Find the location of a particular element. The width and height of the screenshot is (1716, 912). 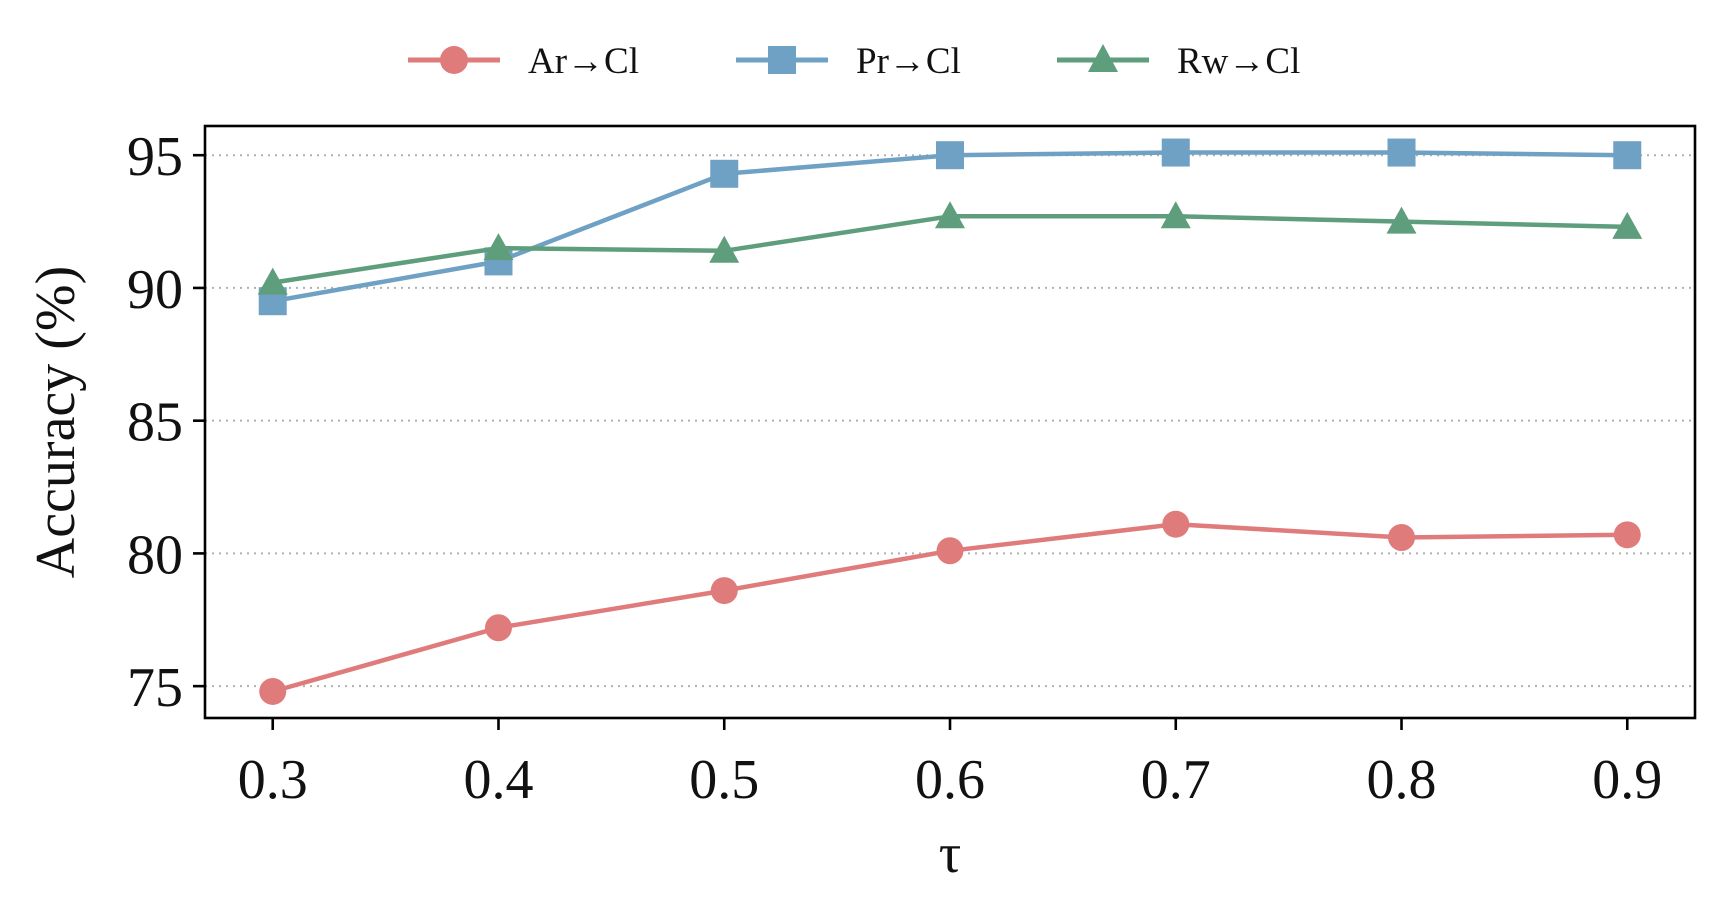

y-tick-label: 95 is located at coordinates (155, 157).